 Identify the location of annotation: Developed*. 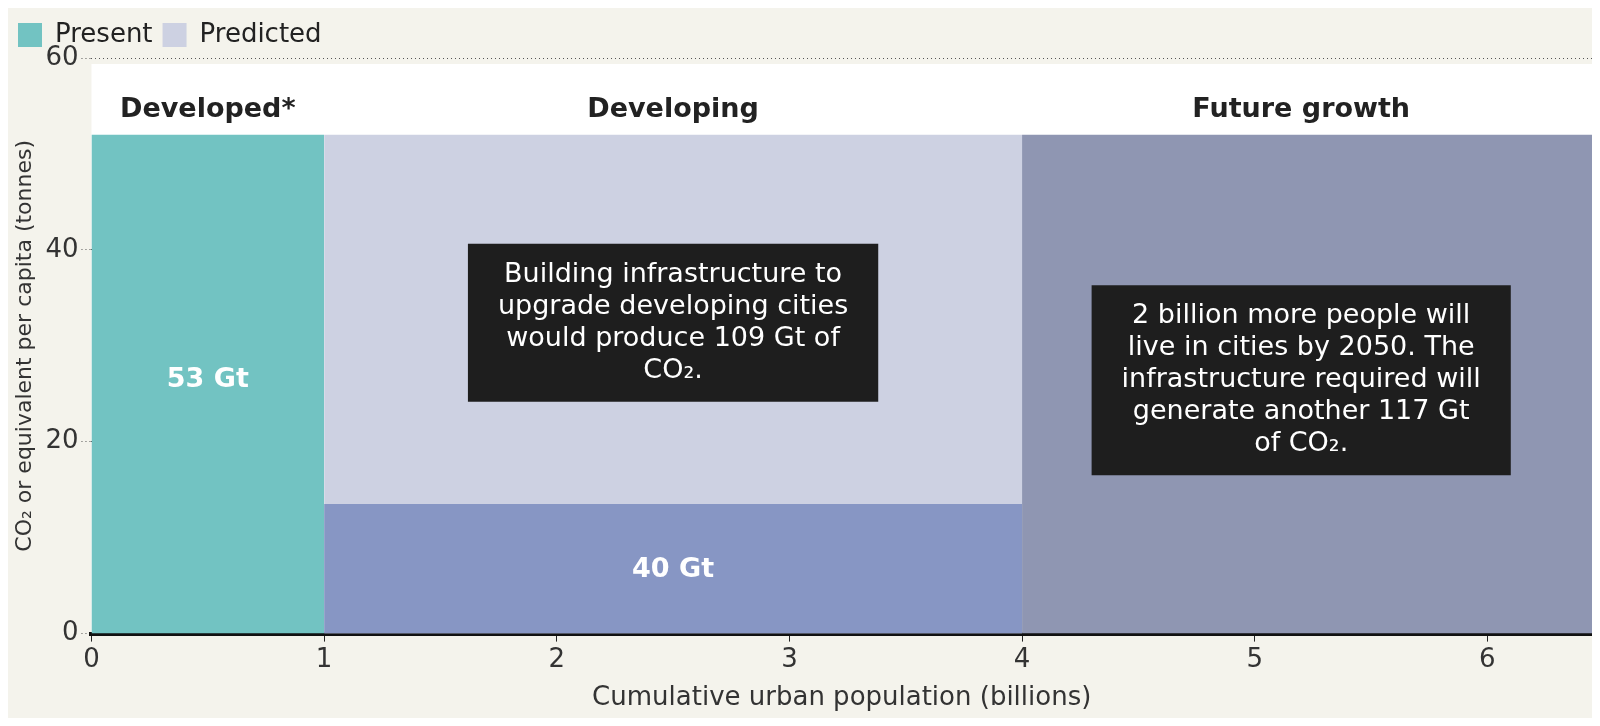
(208, 107).